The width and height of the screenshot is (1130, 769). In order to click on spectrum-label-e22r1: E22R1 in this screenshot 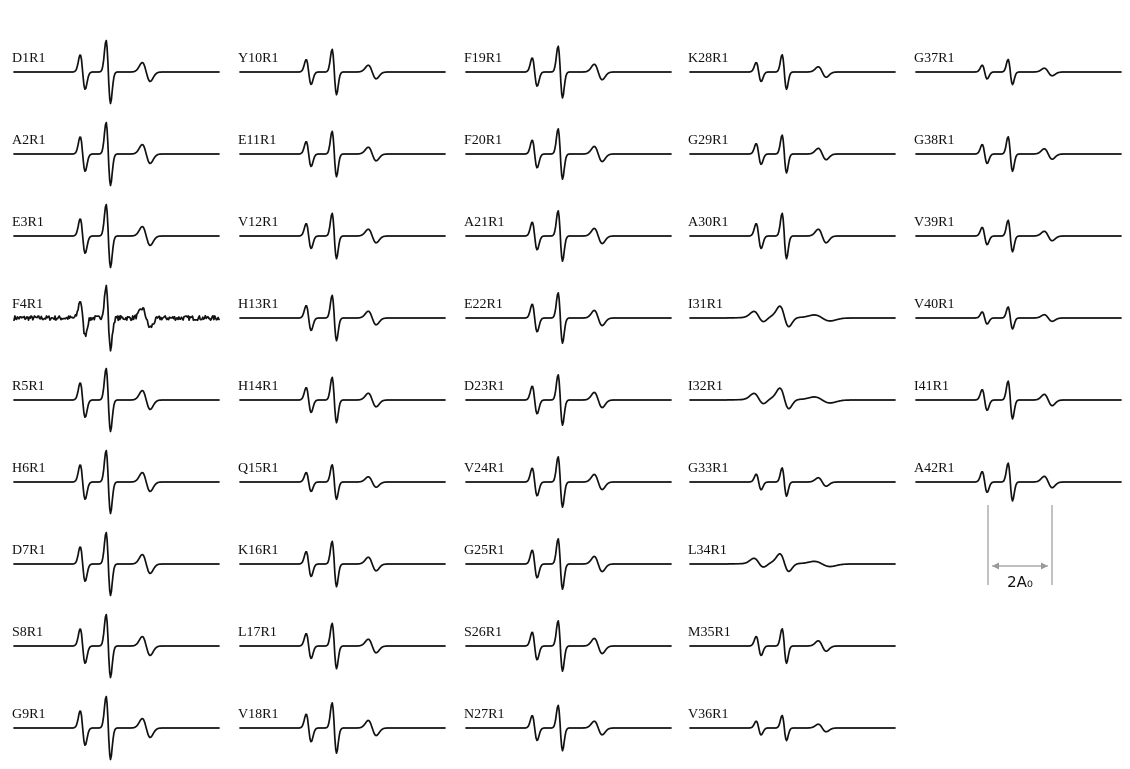, I will do `click(483, 304)`.